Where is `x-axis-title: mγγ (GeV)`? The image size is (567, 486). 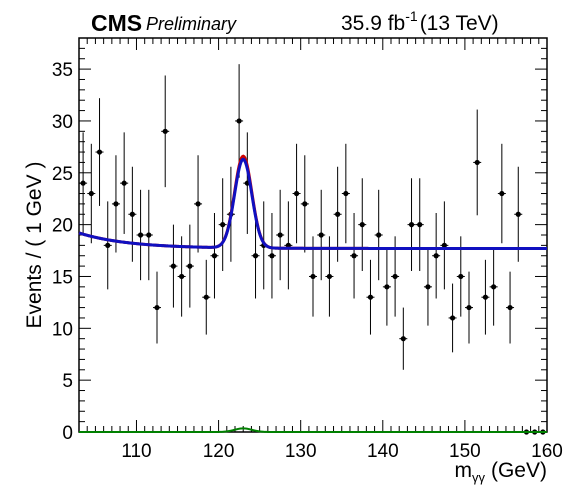
x-axis-title: mγγ (GeV) is located at coordinates (500, 472).